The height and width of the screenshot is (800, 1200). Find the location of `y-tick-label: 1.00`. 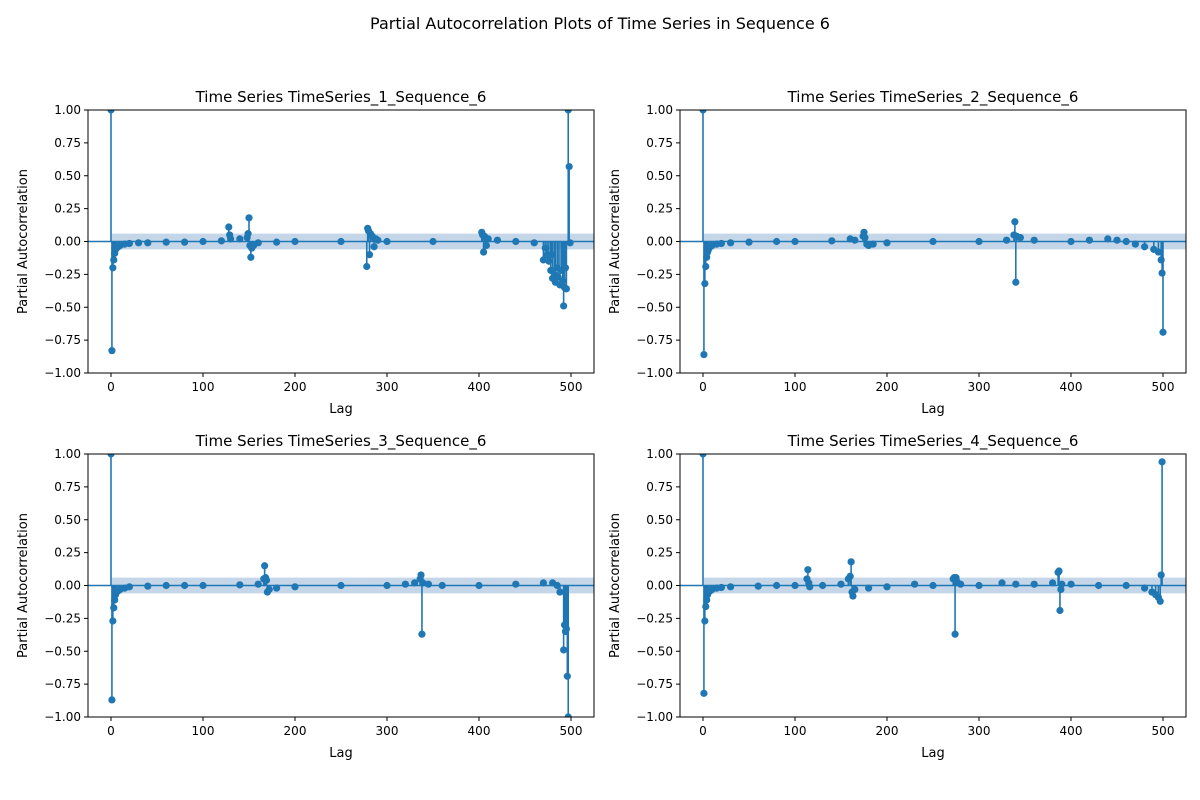

y-tick-label: 1.00 is located at coordinates (659, 454).